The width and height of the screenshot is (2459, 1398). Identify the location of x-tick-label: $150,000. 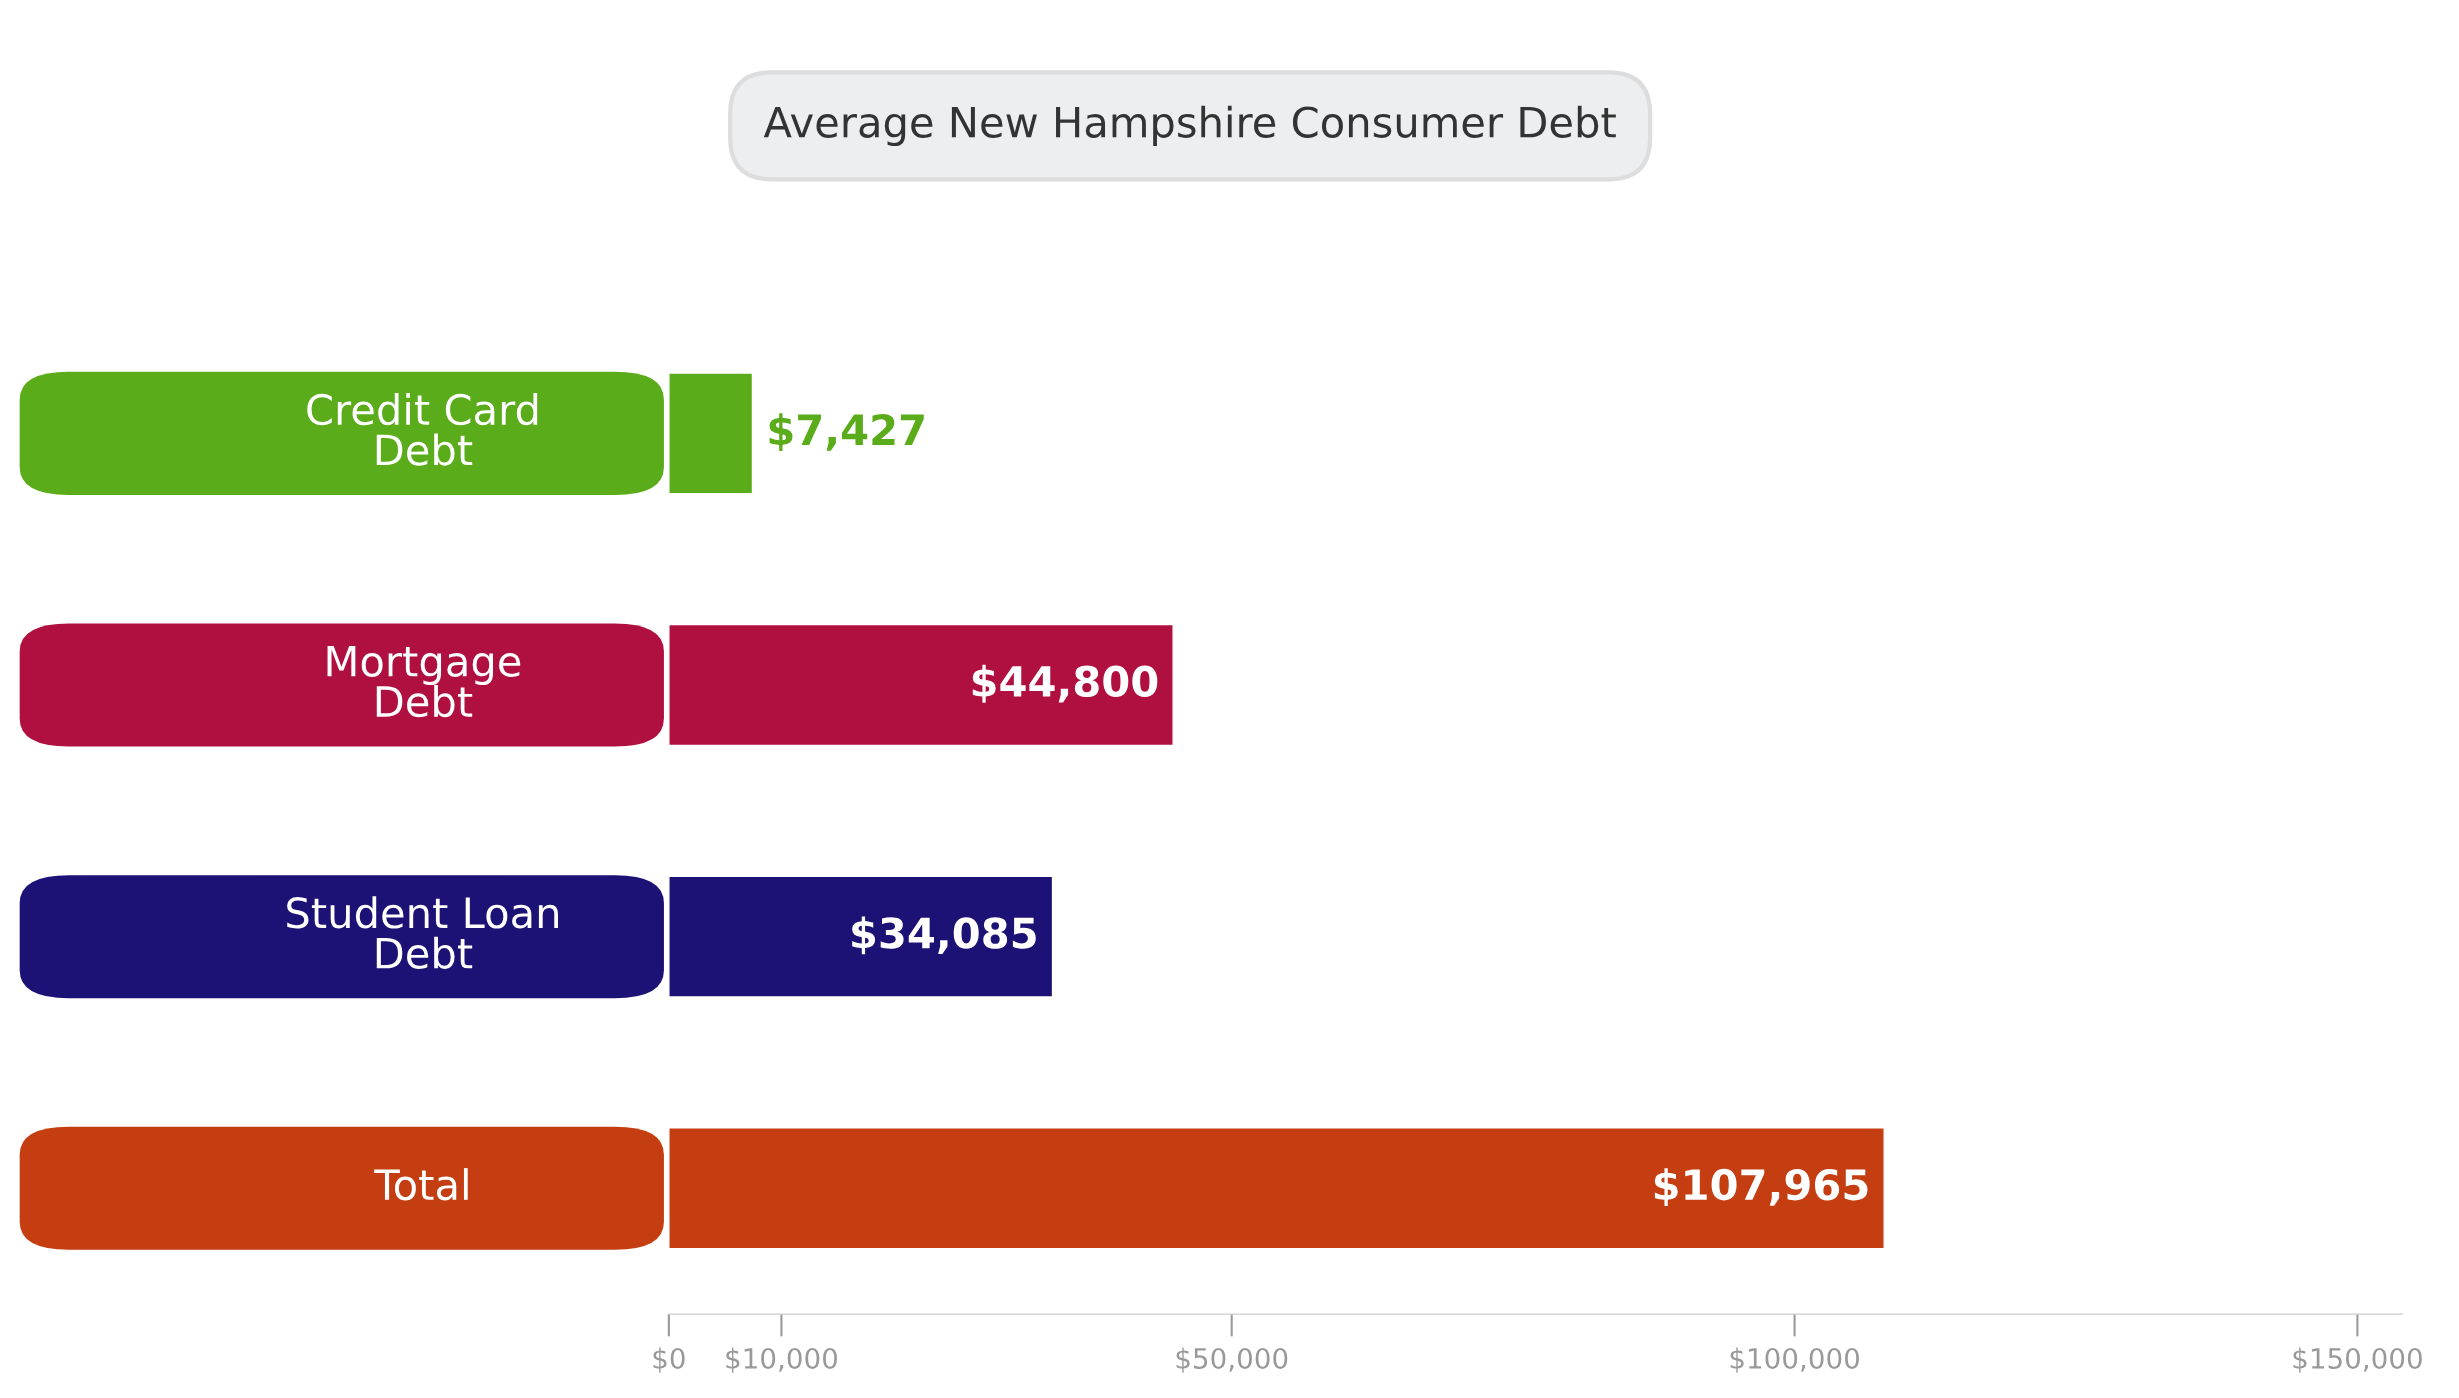
(2357, 1360).